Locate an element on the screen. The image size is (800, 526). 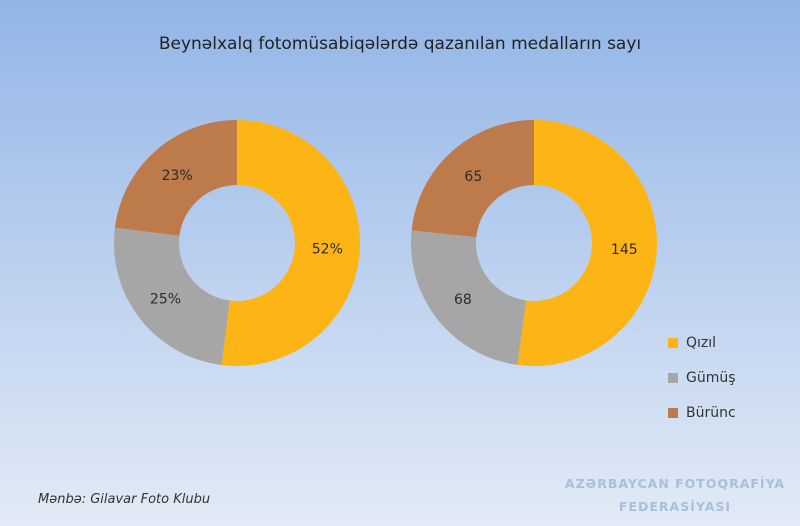
slice-silver-label: 68 is located at coordinates (463, 300).